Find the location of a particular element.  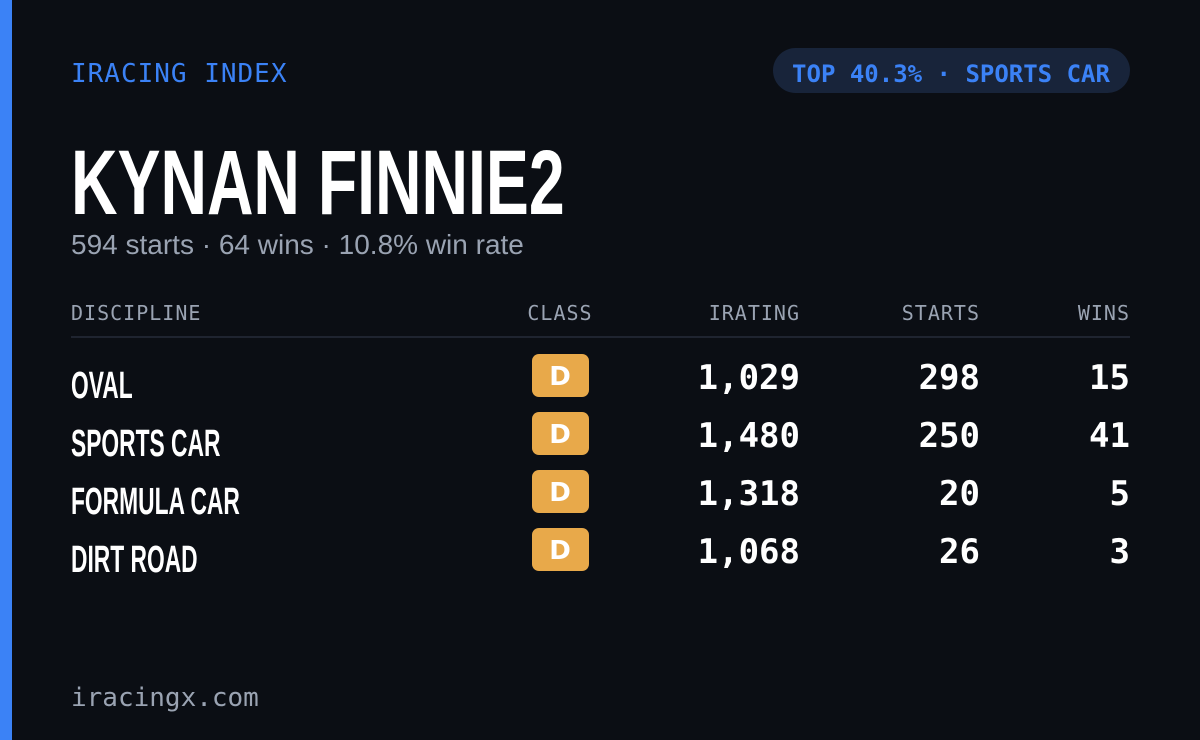

accent-strip is located at coordinates (6, 370).